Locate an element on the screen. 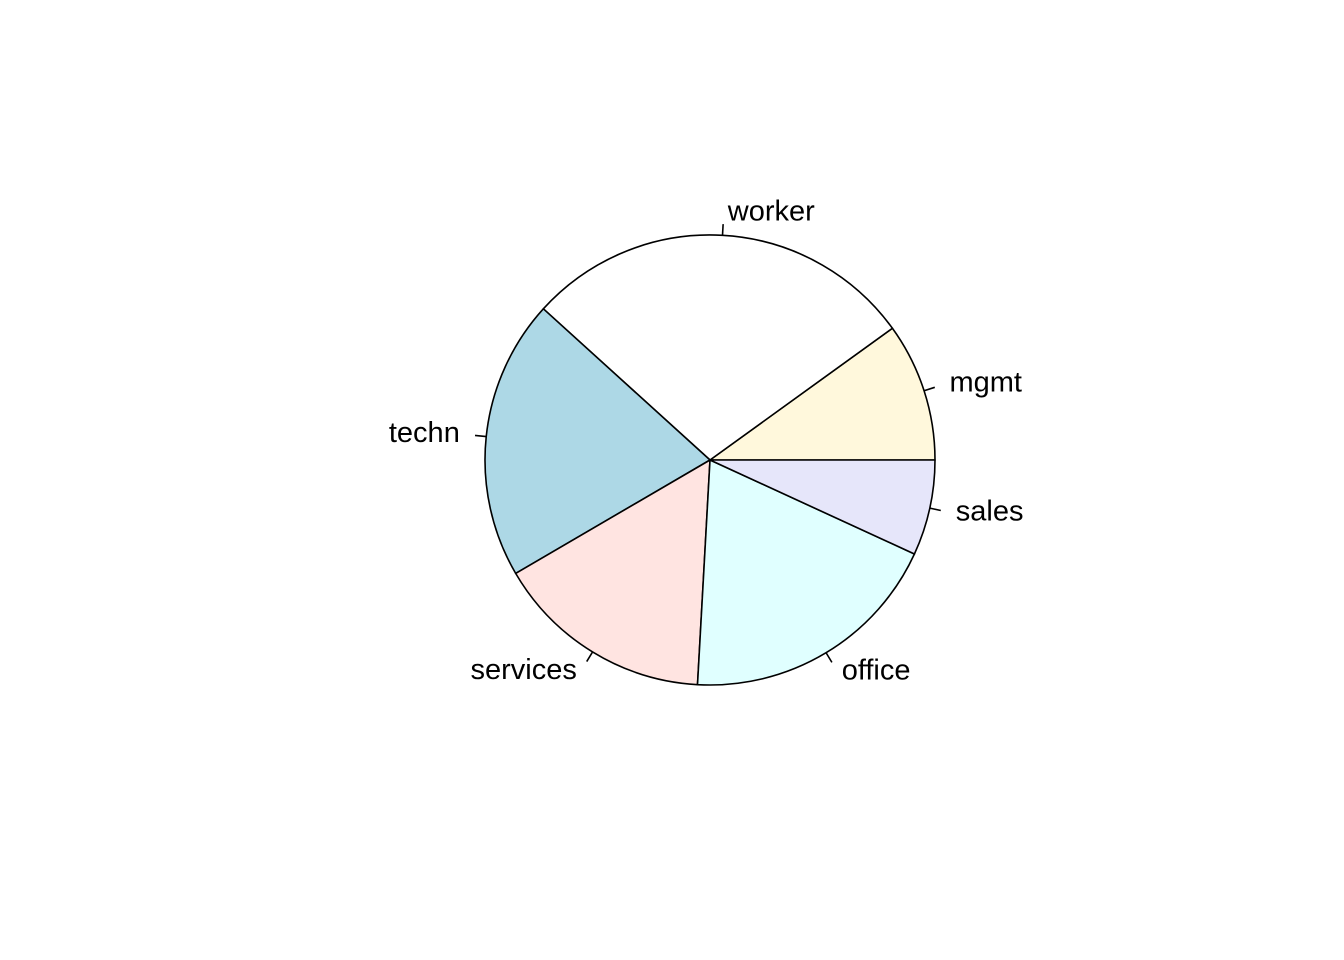  tick-techn is located at coordinates (480, 436).